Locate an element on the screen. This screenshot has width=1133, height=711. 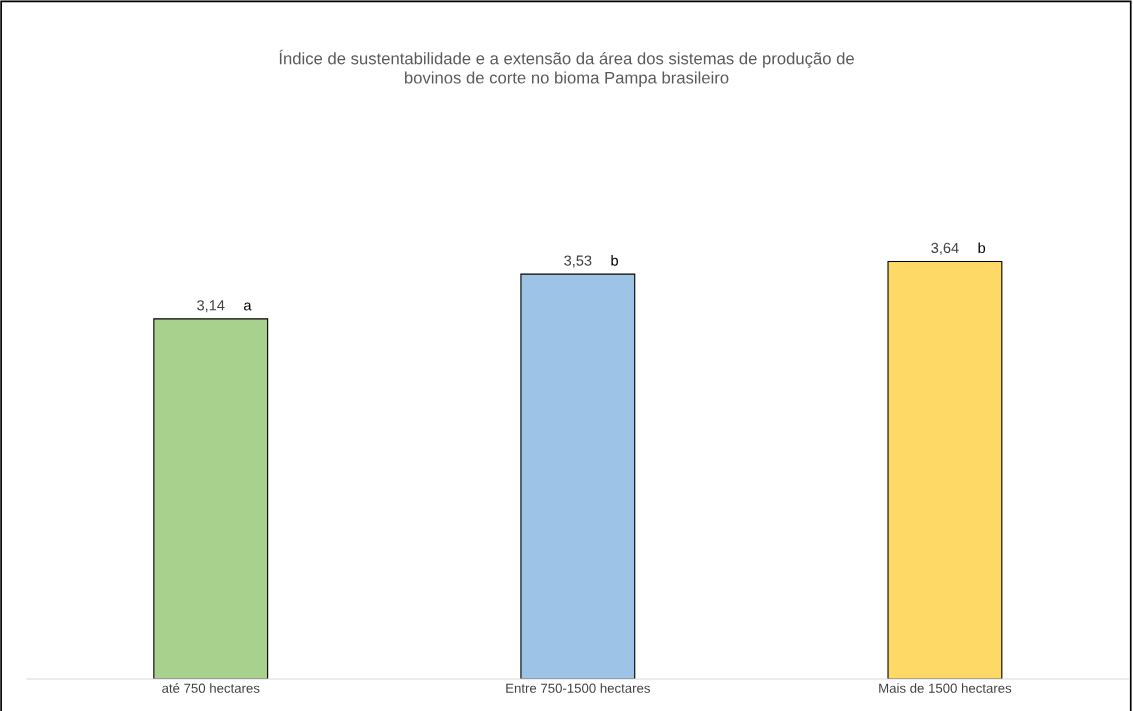
data-label: 3,53 is located at coordinates (578, 261).